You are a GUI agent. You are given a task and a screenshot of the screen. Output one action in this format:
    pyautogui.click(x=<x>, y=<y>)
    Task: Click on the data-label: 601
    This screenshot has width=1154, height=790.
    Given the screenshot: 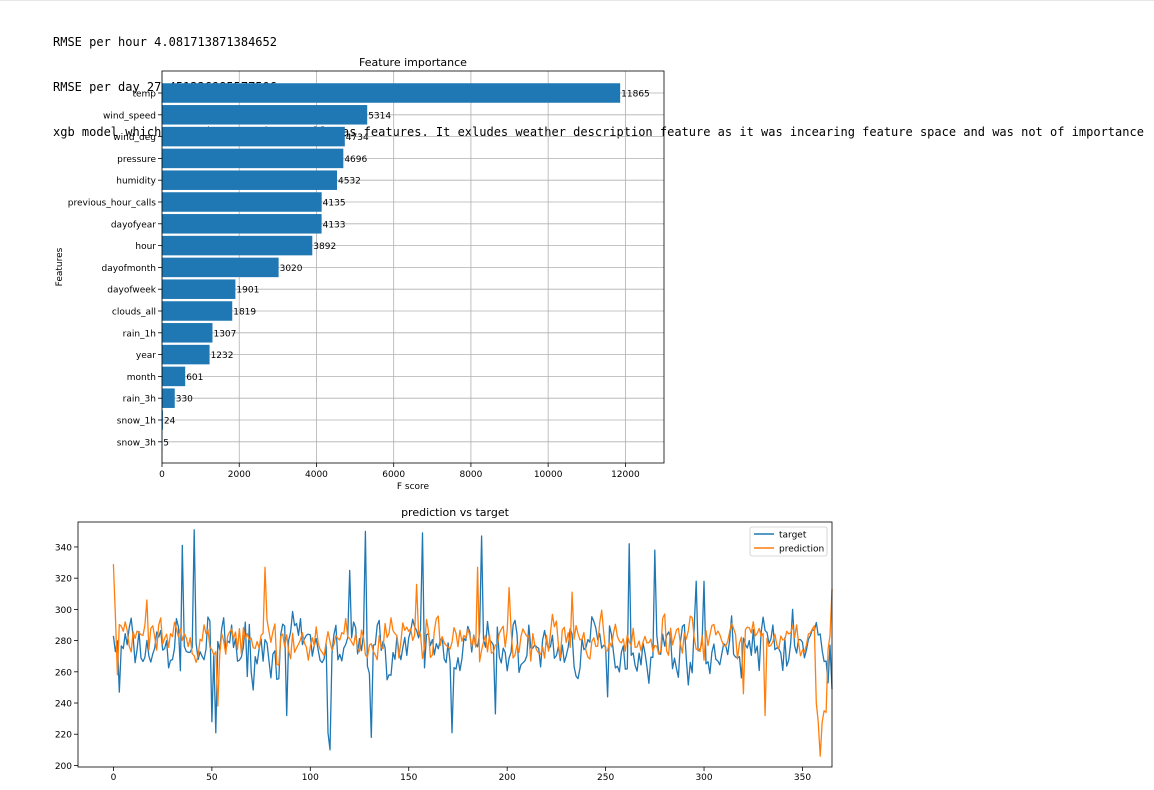 What is the action you would take?
    pyautogui.click(x=194, y=378)
    